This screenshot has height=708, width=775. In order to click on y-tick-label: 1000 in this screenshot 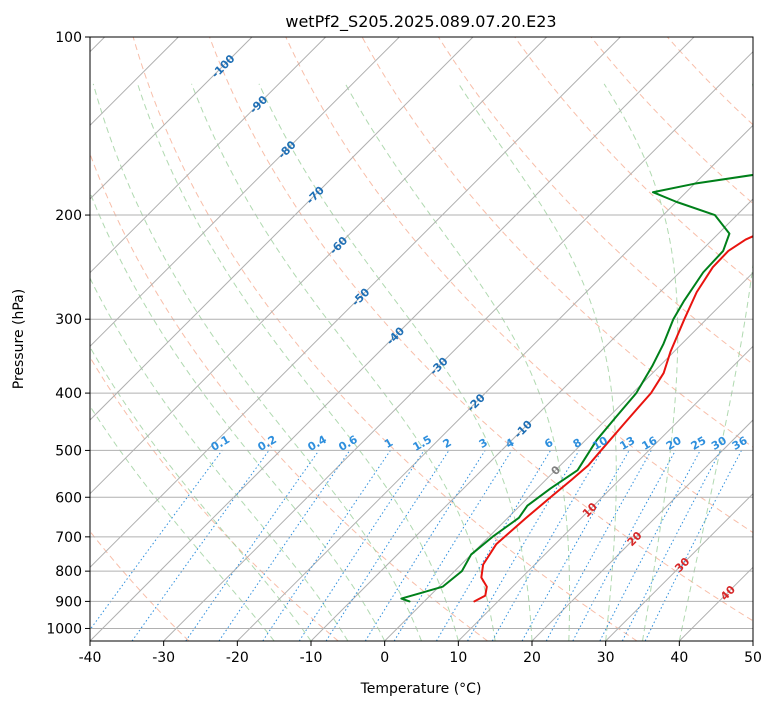, I will do `click(64, 629)`.